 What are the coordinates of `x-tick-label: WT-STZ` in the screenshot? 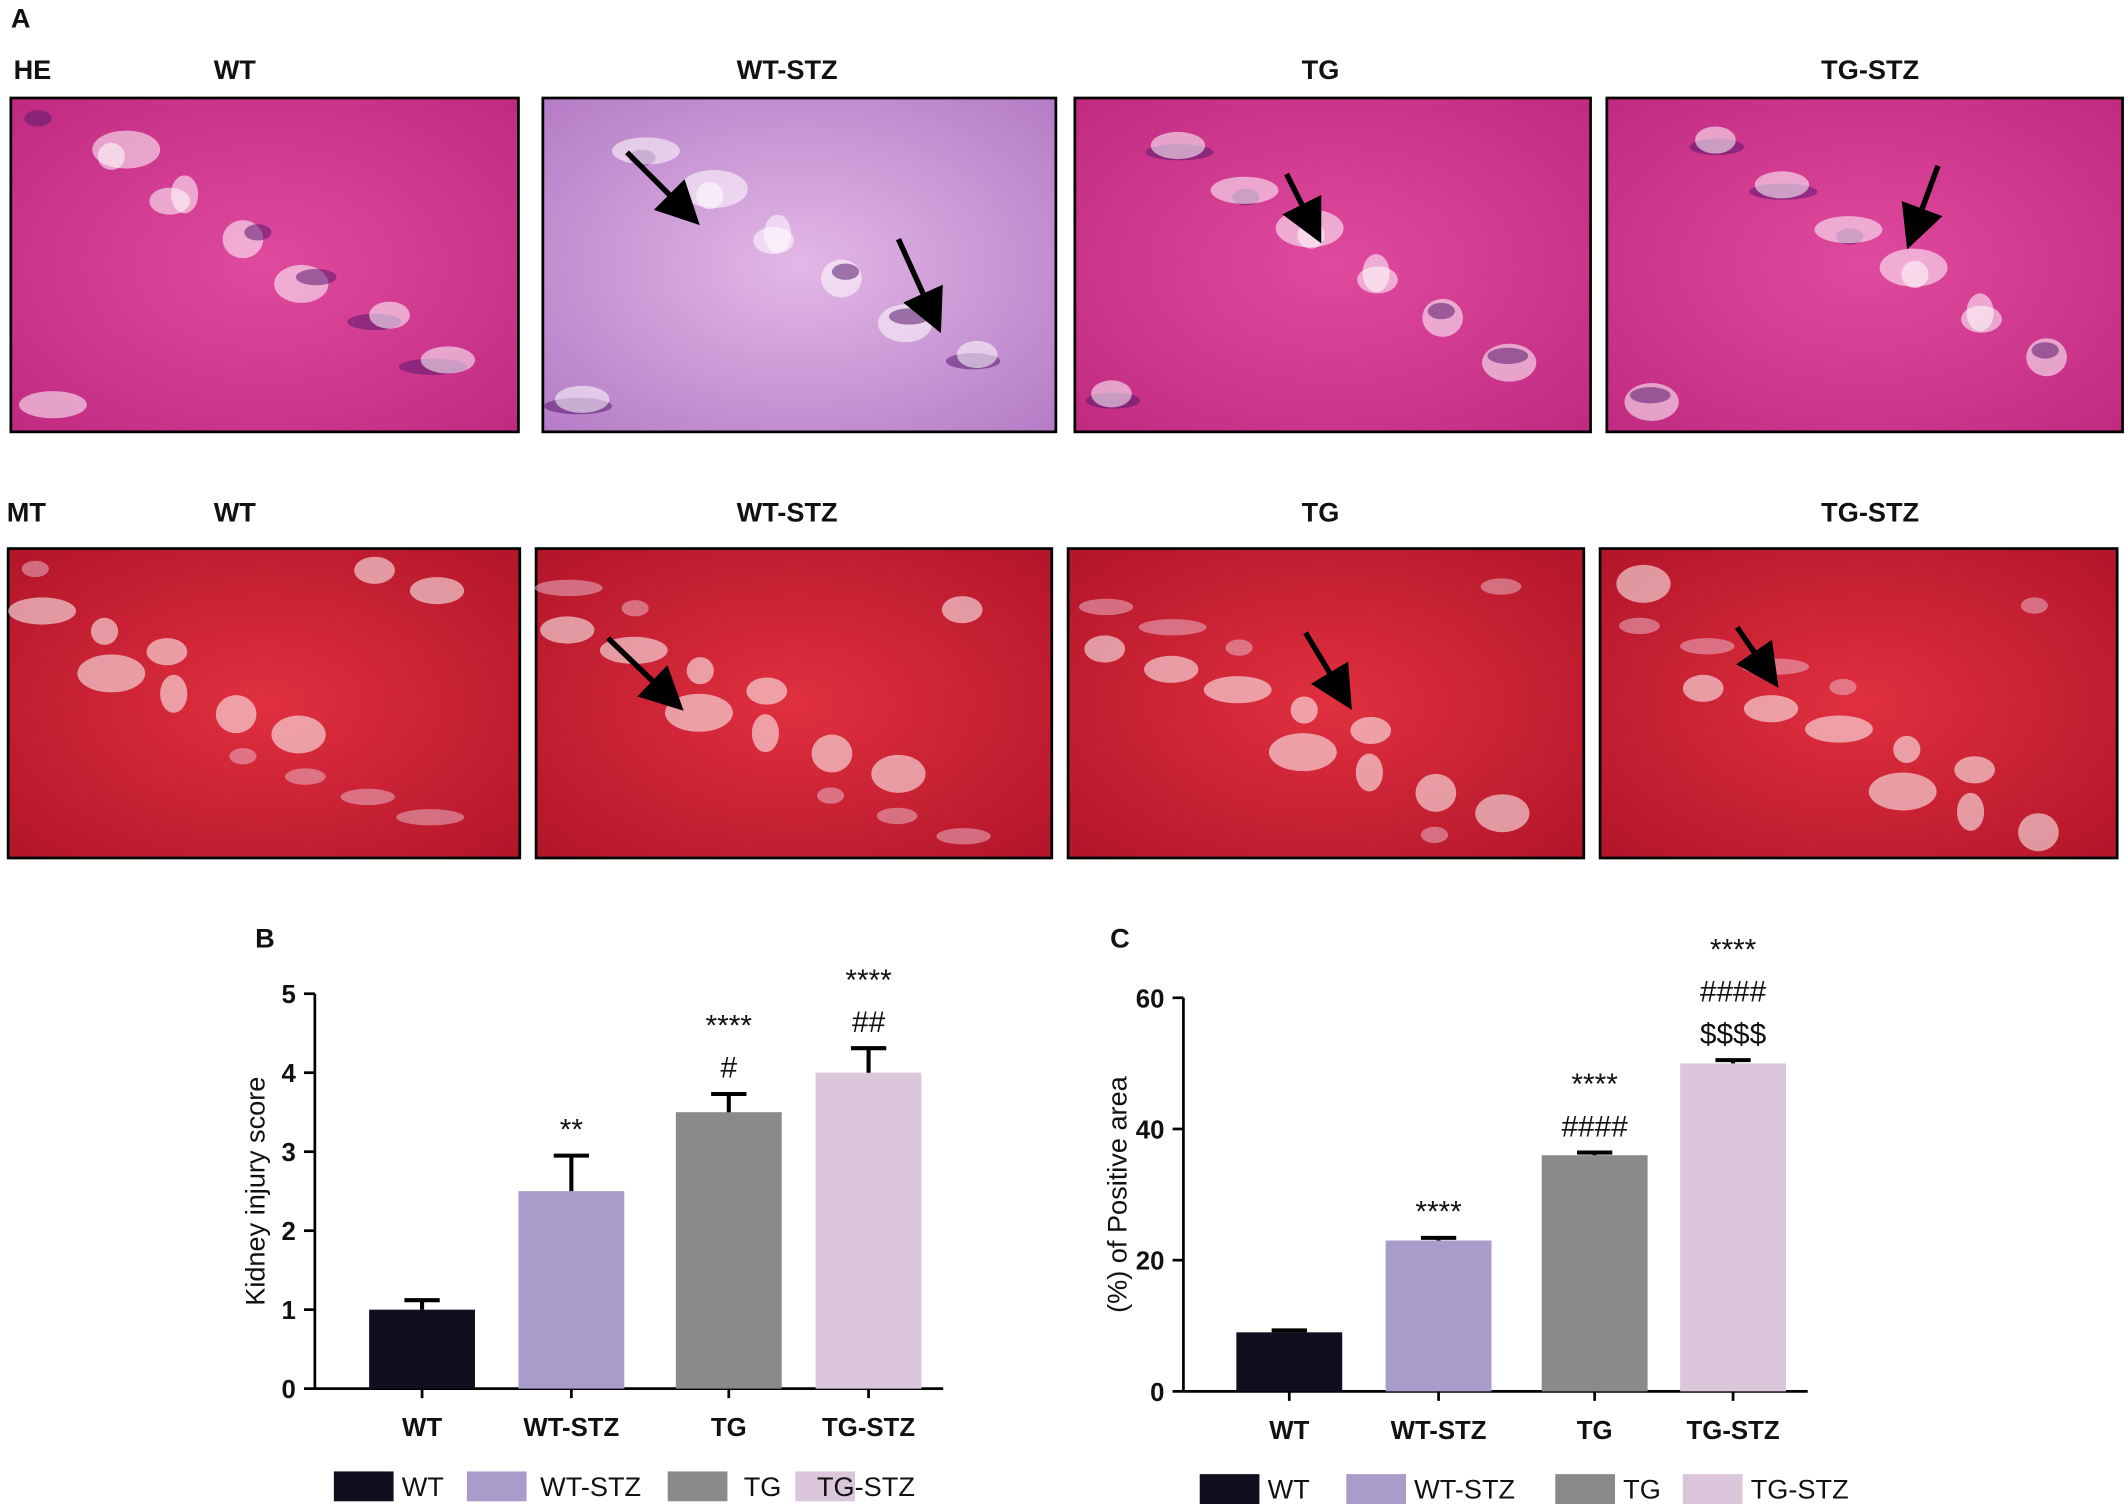 It's located at (571, 1428).